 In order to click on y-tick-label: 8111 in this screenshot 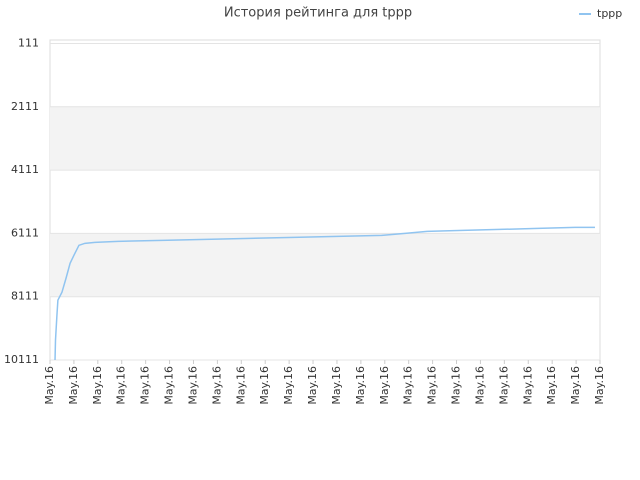, I will do `click(25, 296)`.